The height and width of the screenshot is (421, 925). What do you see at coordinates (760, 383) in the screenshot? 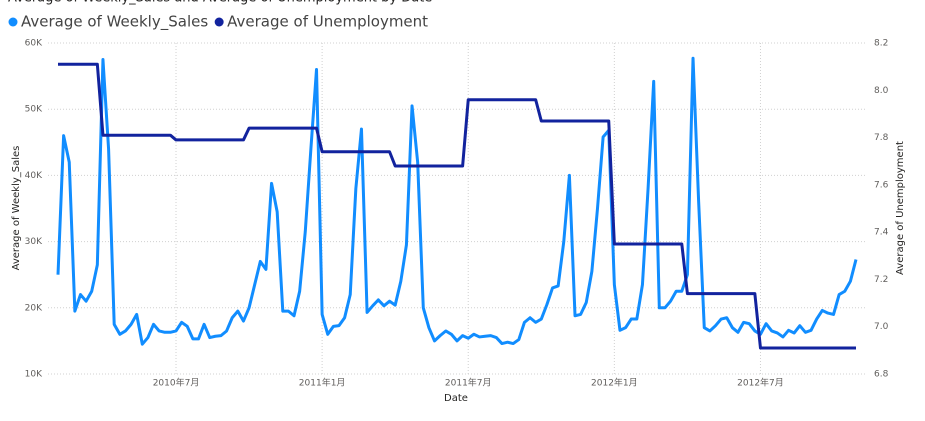
I see `x-tick-label: 2012年7月` at bounding box center [760, 383].